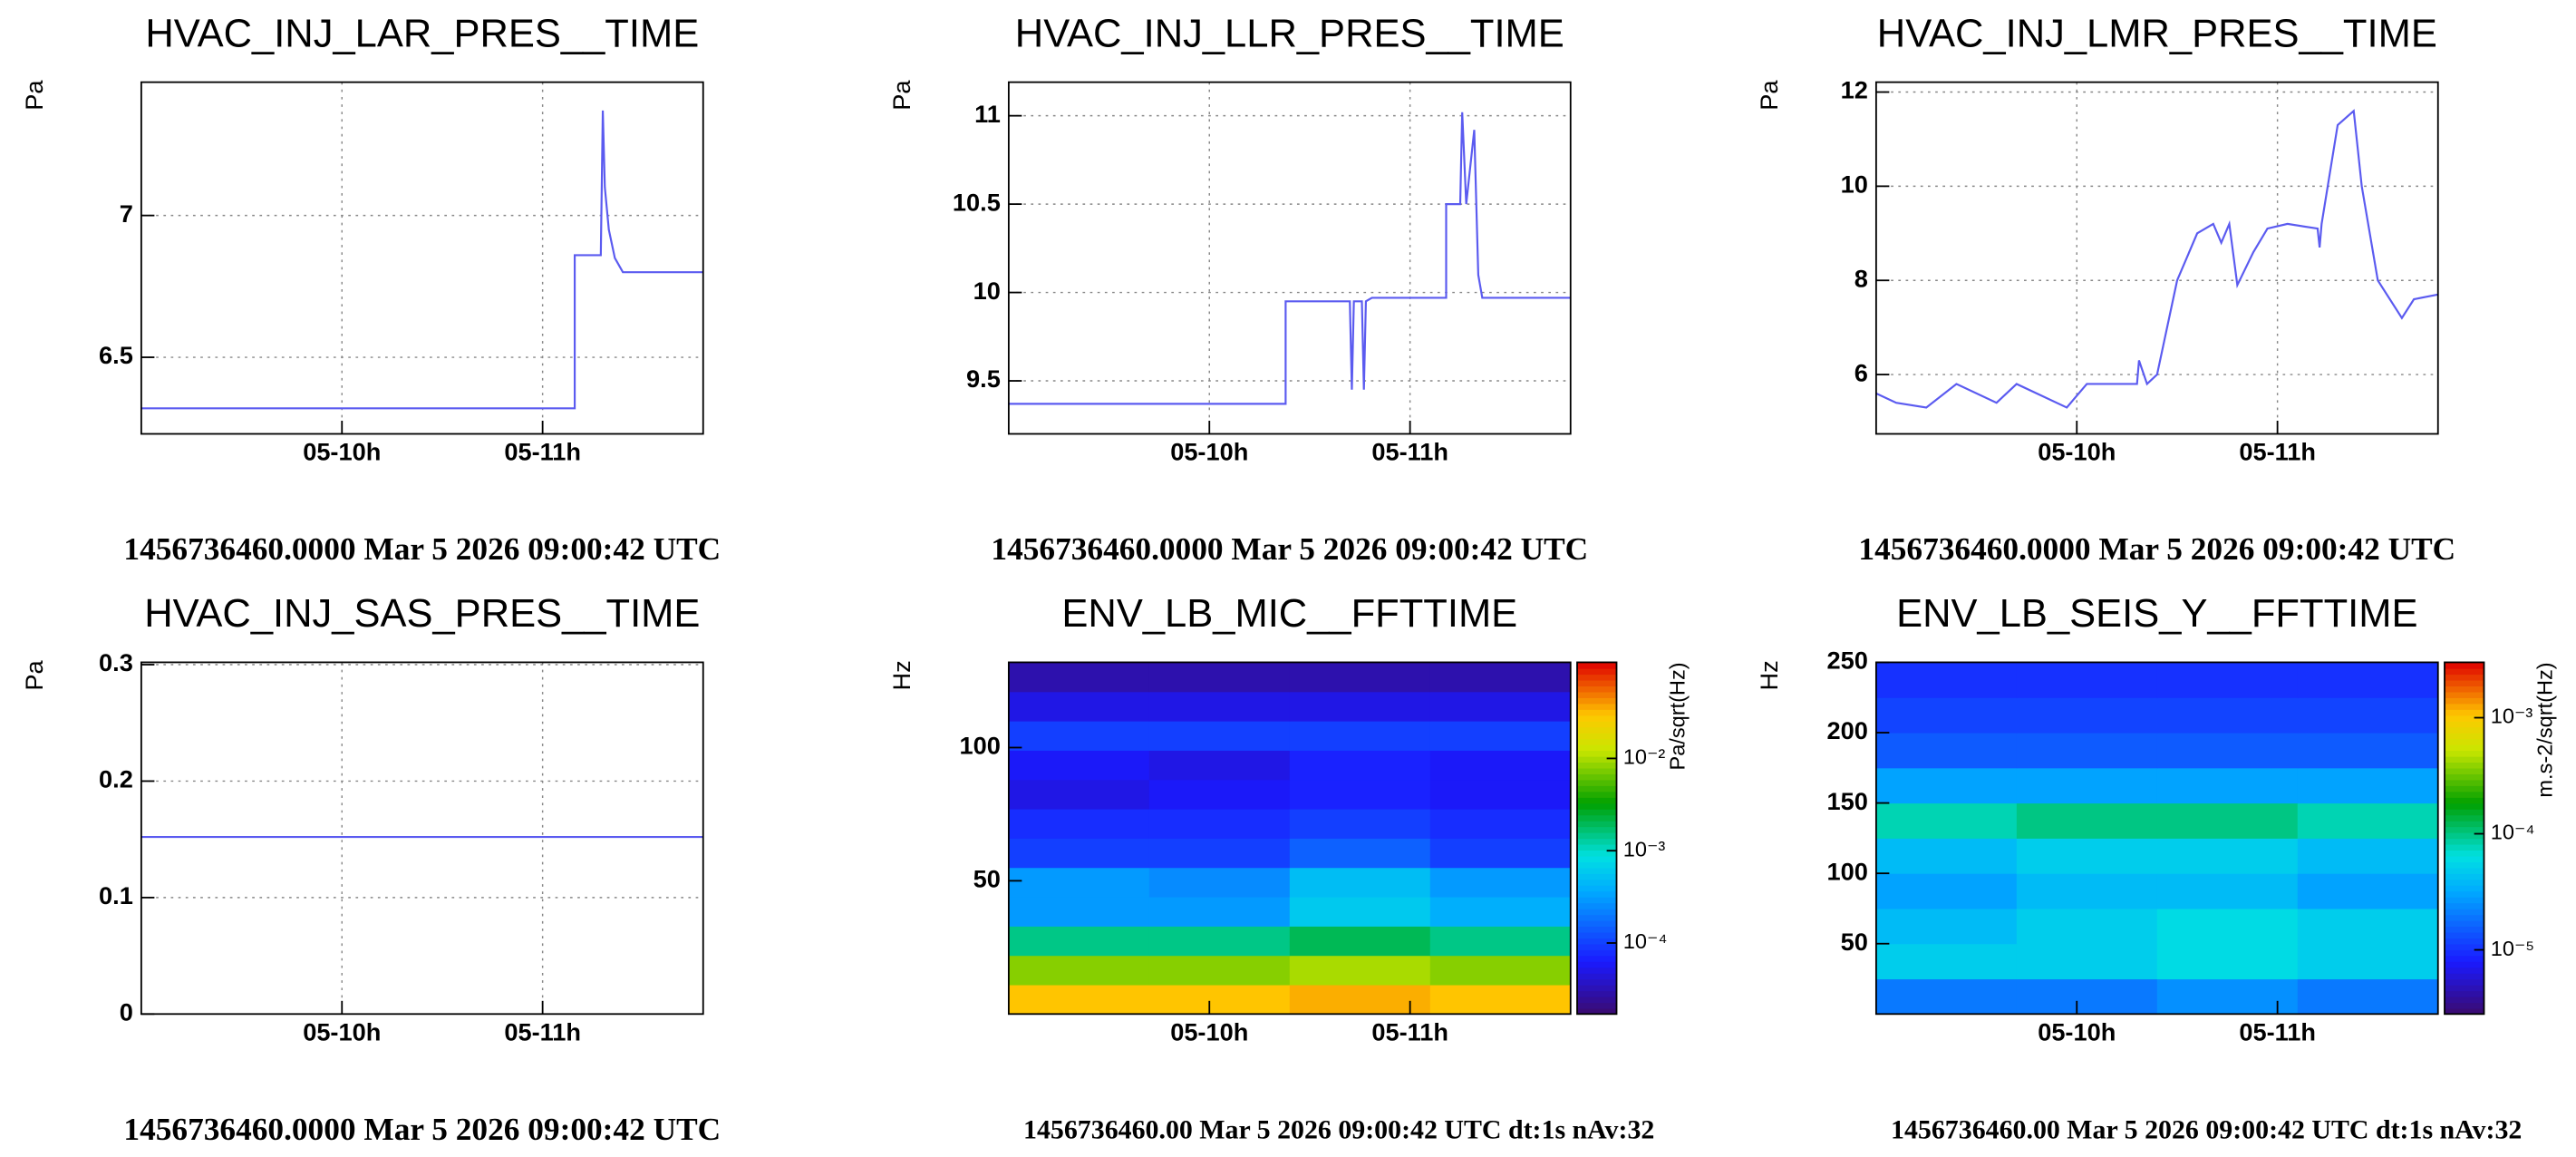 The image size is (2576, 1157). What do you see at coordinates (1861, 372) in the screenshot?
I see `y-tick-label: 6` at bounding box center [1861, 372].